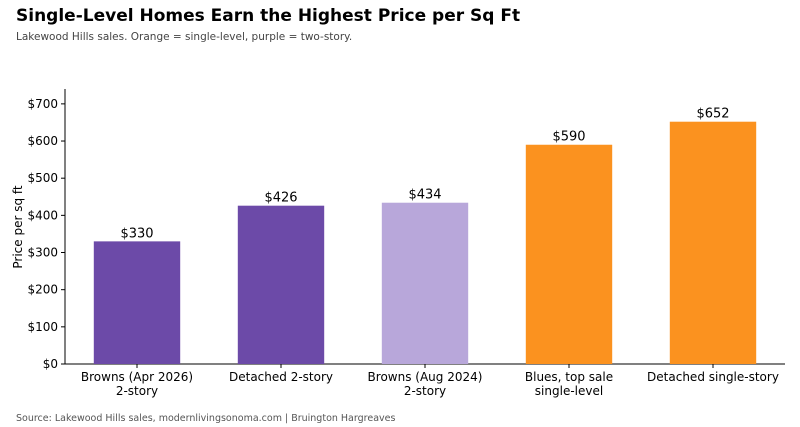 This screenshot has height=427, width=800. I want to click on bar-value-label: $652, so click(712, 114).